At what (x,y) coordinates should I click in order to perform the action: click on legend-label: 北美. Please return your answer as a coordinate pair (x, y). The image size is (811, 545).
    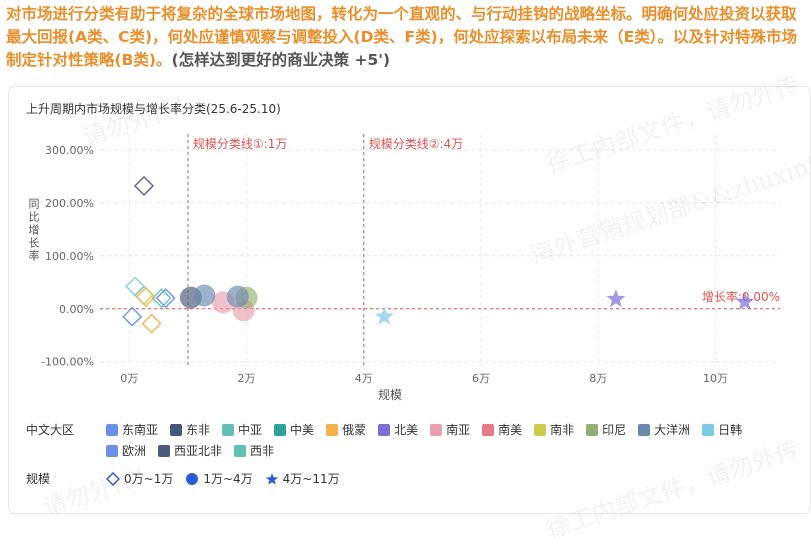
    Looking at the image, I should click on (406, 430).